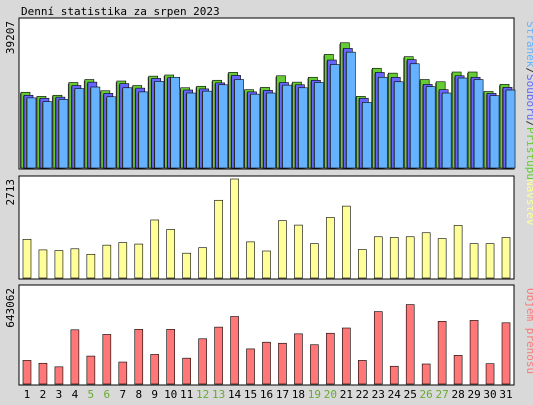 Image resolution: width=533 pixels, height=405 pixels. Describe the element at coordinates (95, 127) in the screenshot. I see `bar-requests-Stránek-5` at that location.